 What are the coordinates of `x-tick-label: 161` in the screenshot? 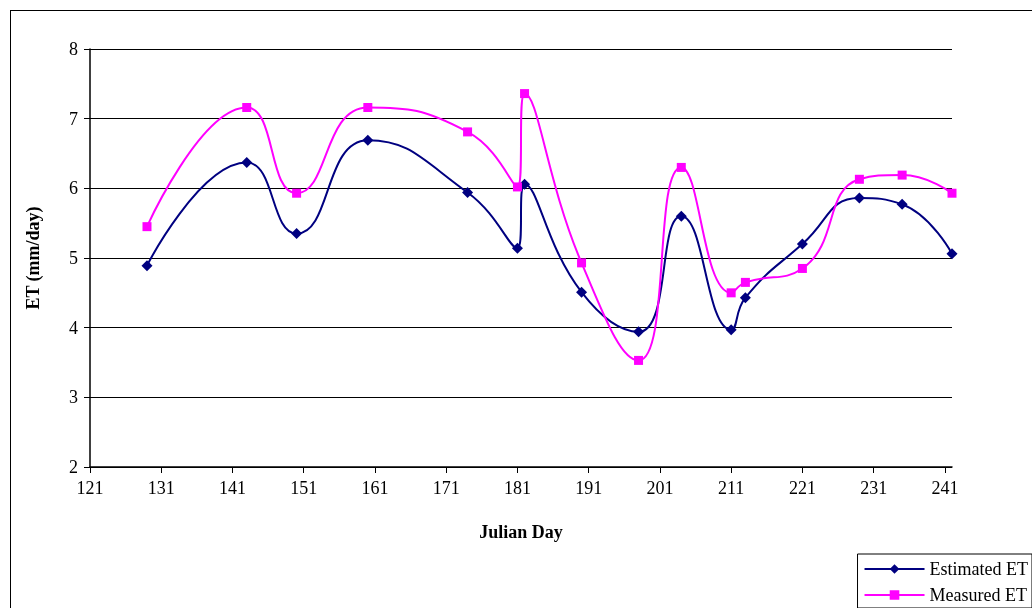 It's located at (375, 488).